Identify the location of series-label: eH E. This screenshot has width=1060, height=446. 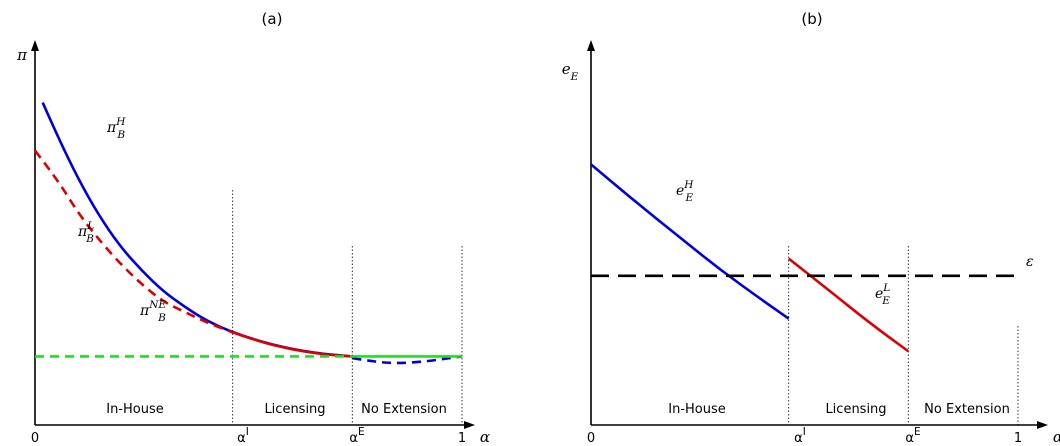
(685, 191).